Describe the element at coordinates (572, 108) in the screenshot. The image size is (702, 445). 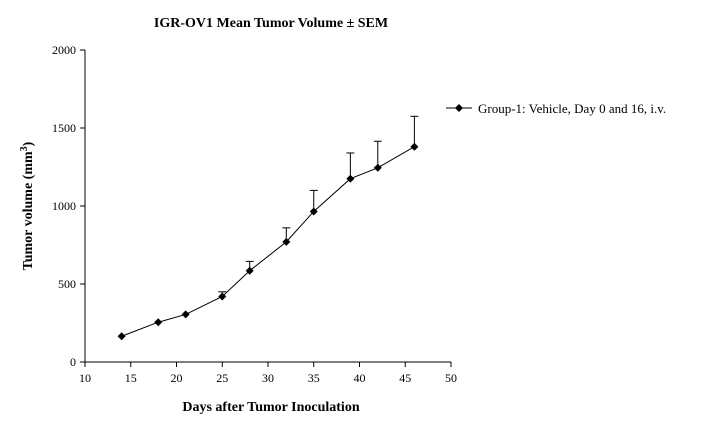
I see `legend-label: Group-1: Vehicle, Day 0 and 16, i.v.` at that location.